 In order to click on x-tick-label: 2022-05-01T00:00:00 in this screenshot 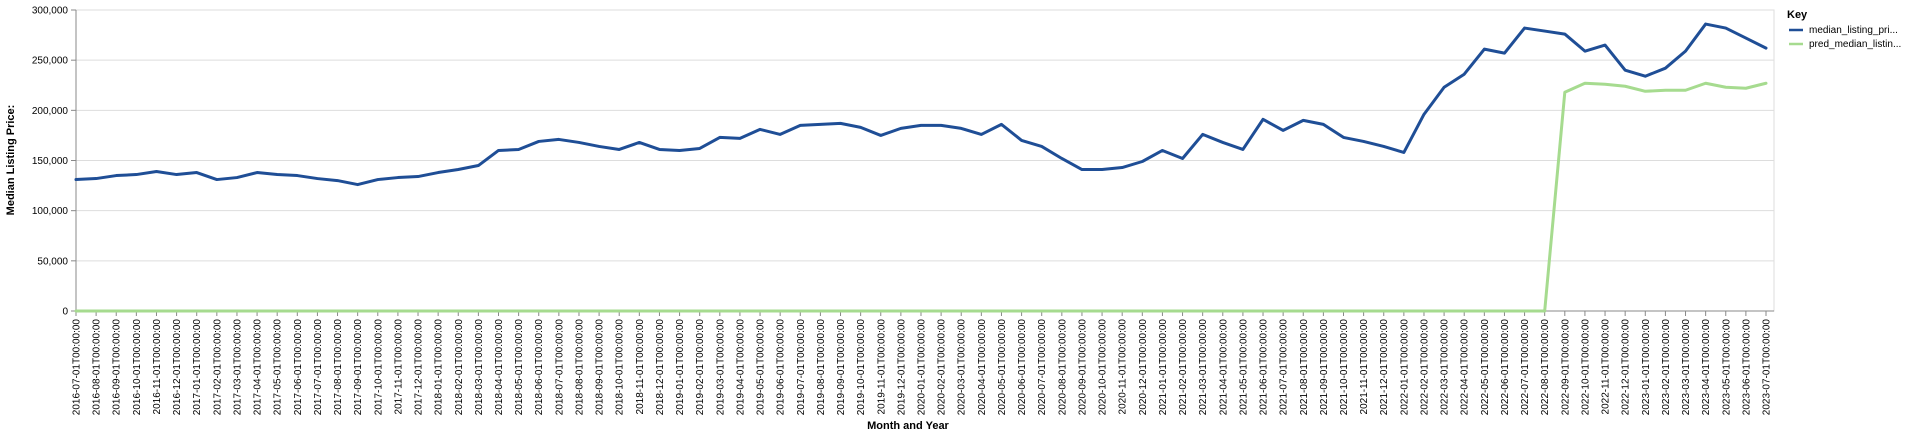, I will do `click(1485, 367)`.